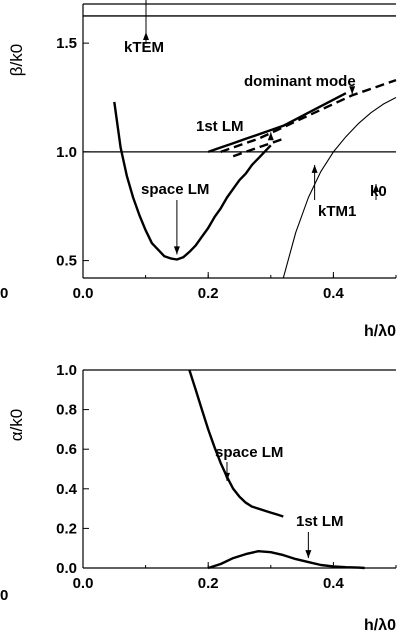  I want to click on top-y-tick-label: 0.5, so click(66, 261).